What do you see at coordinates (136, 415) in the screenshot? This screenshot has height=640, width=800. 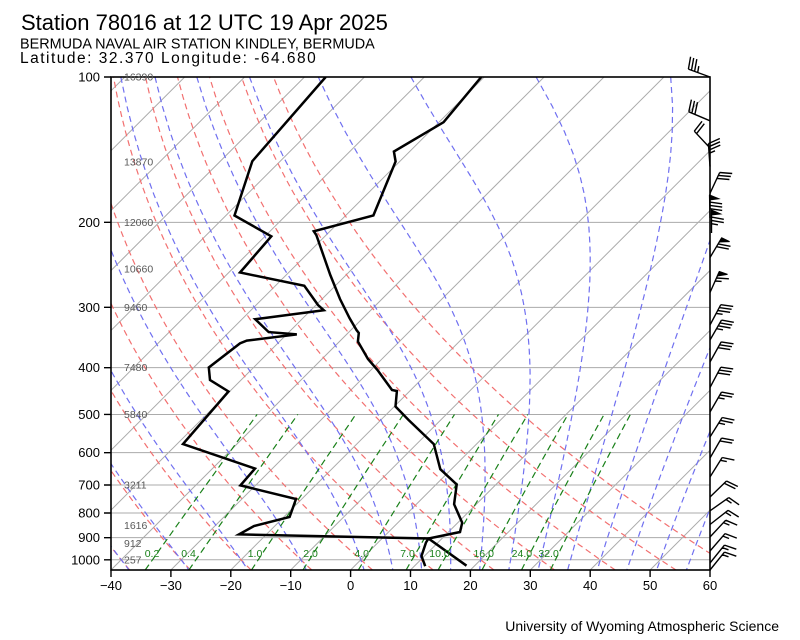 I see `svg-text: 5840` at bounding box center [136, 415].